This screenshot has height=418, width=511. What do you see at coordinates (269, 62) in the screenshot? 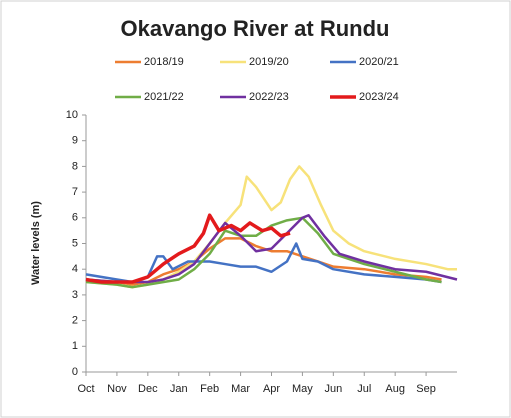
I see `legend-label: 2019/20` at bounding box center [269, 62].